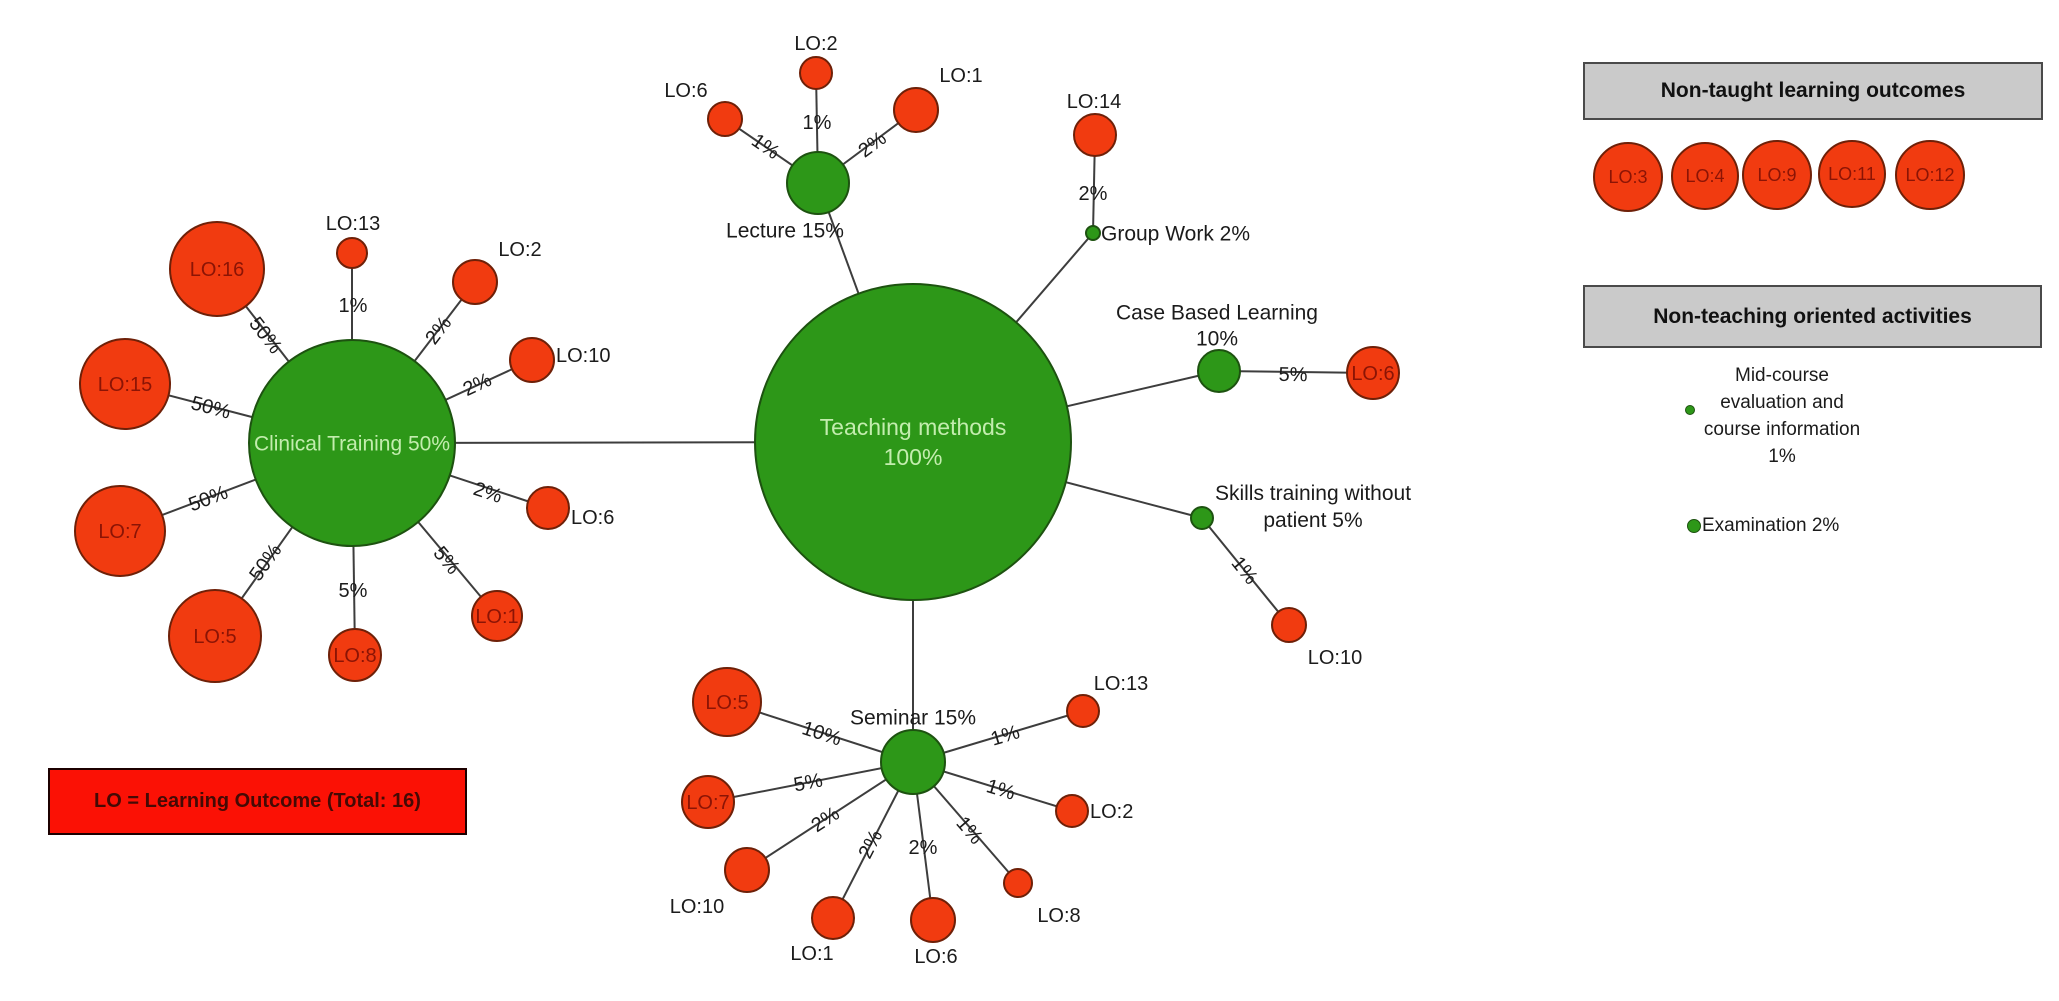 The height and width of the screenshot is (1001, 2059). I want to click on node-label-s7: LO:7, so click(707, 803).